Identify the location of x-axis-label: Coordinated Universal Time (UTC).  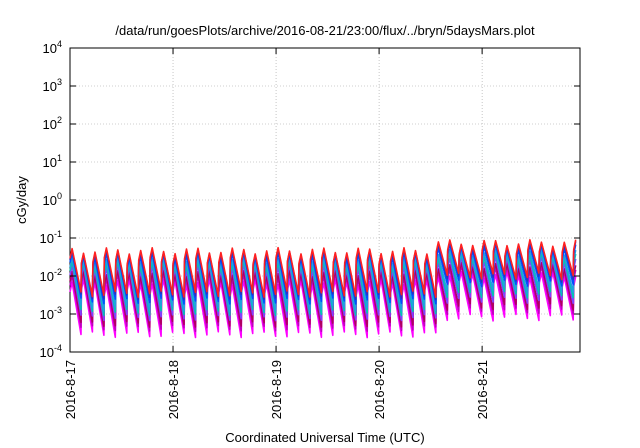
(324, 437).